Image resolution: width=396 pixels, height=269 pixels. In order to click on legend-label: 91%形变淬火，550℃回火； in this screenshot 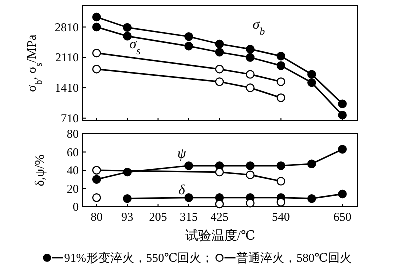, I will do `click(139, 258)`.